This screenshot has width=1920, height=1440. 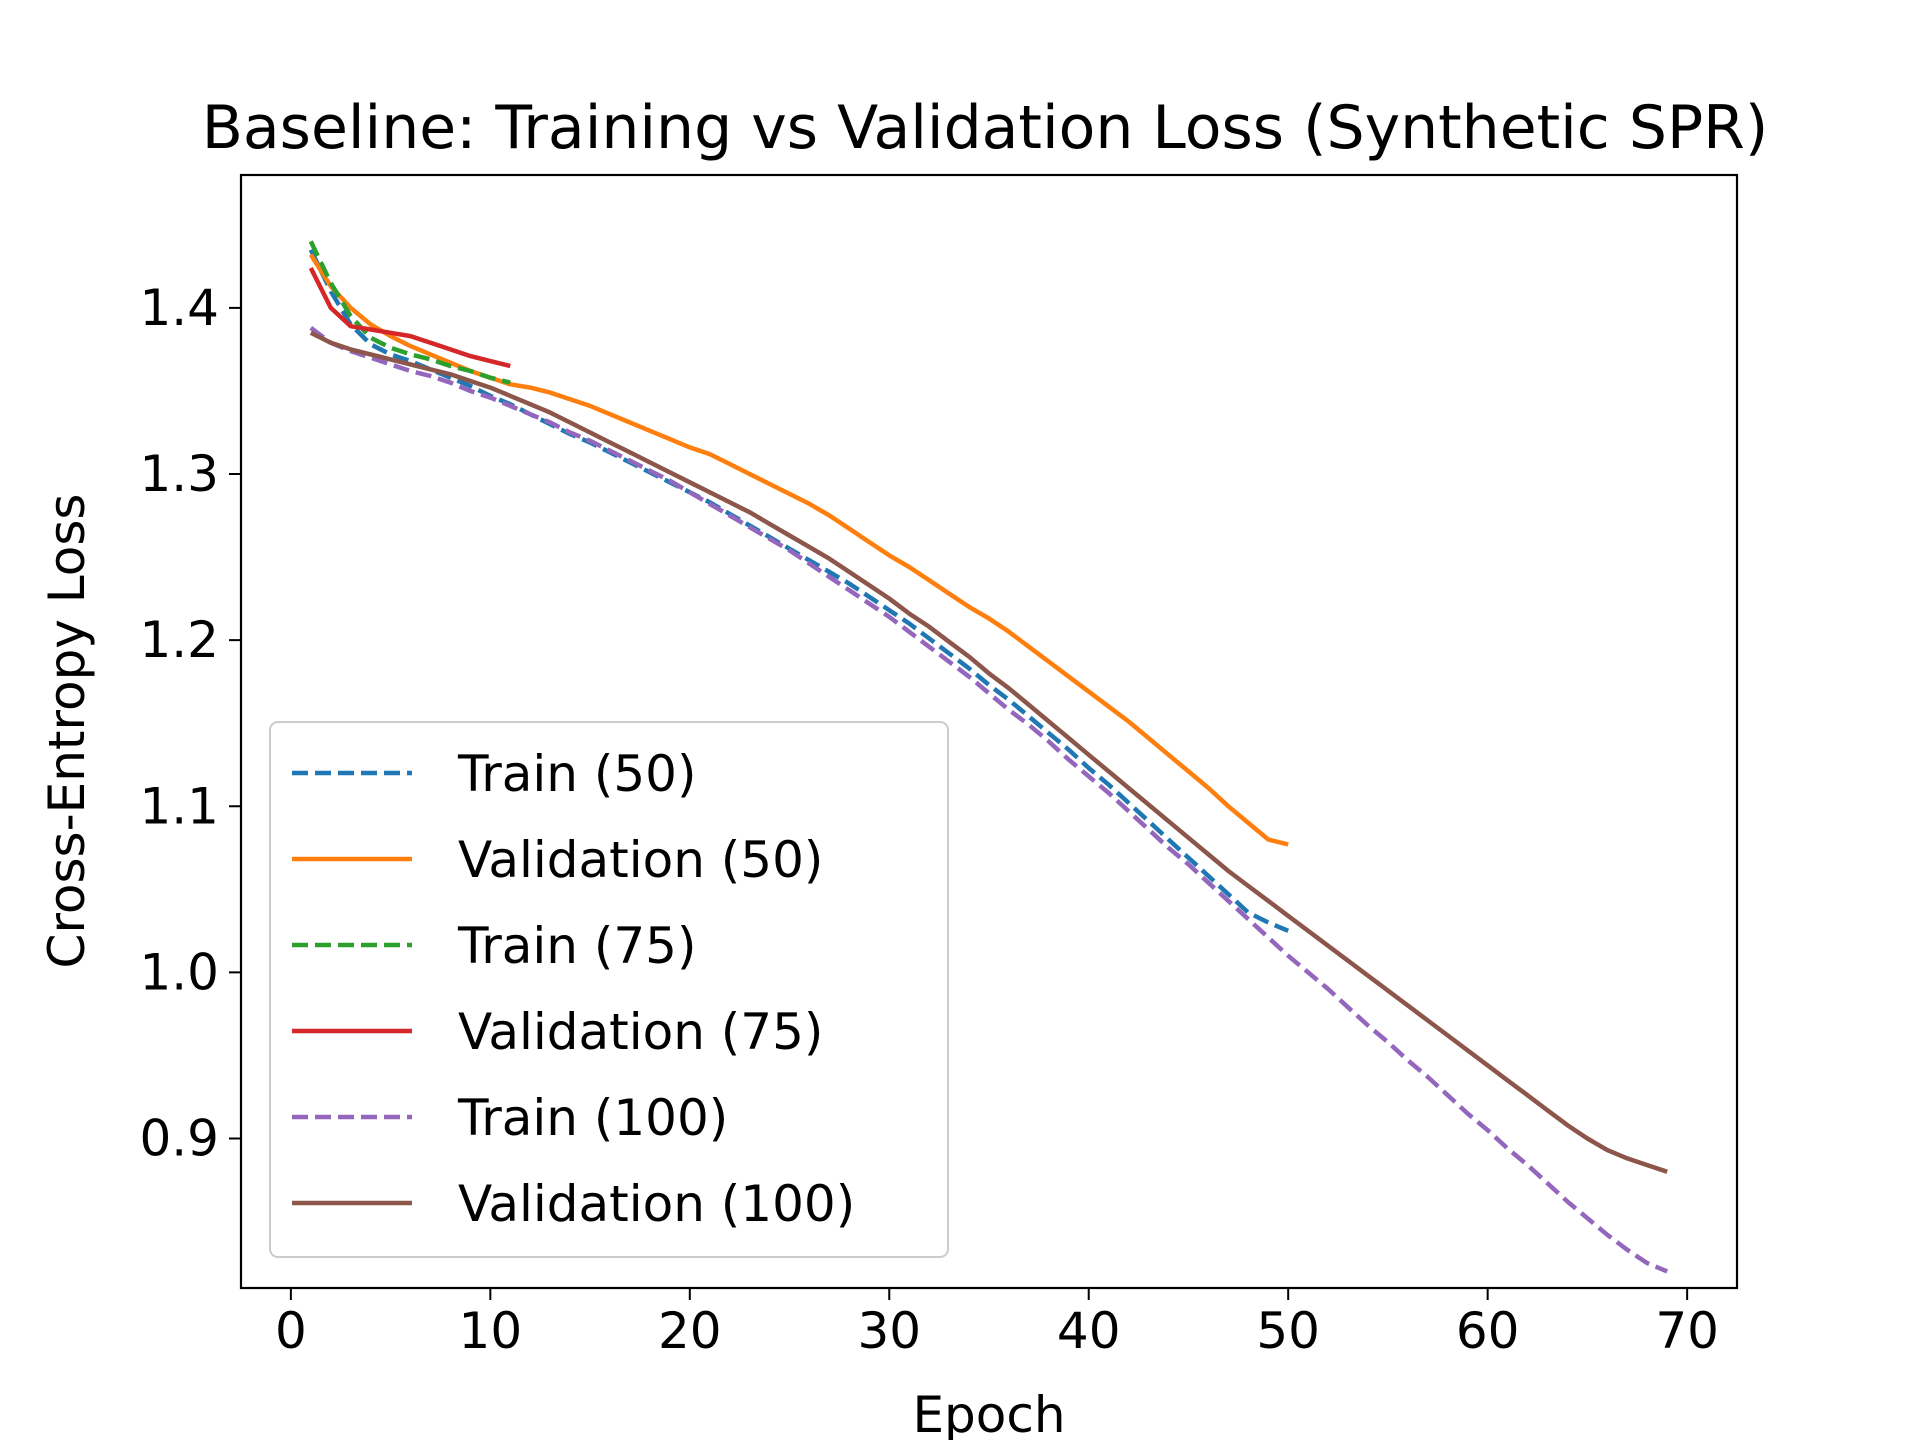 What do you see at coordinates (640, 860) in the screenshot?
I see `legend-label-1: Validation (50)` at bounding box center [640, 860].